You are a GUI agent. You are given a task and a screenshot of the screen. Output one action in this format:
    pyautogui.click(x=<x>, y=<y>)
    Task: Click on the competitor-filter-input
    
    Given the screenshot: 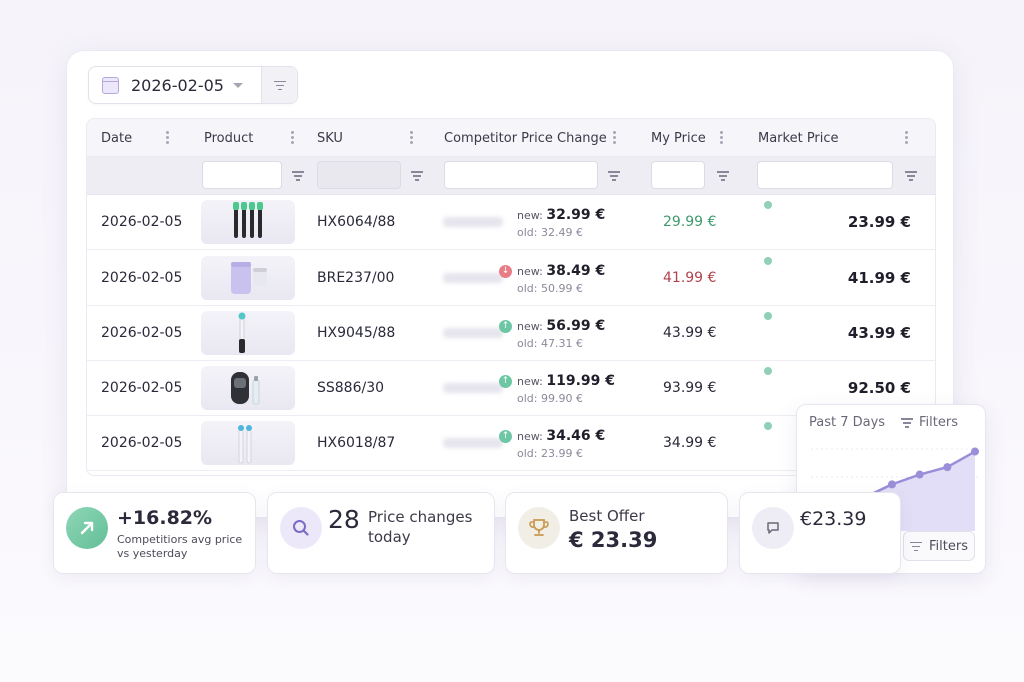 What is the action you would take?
    pyautogui.click(x=521, y=175)
    